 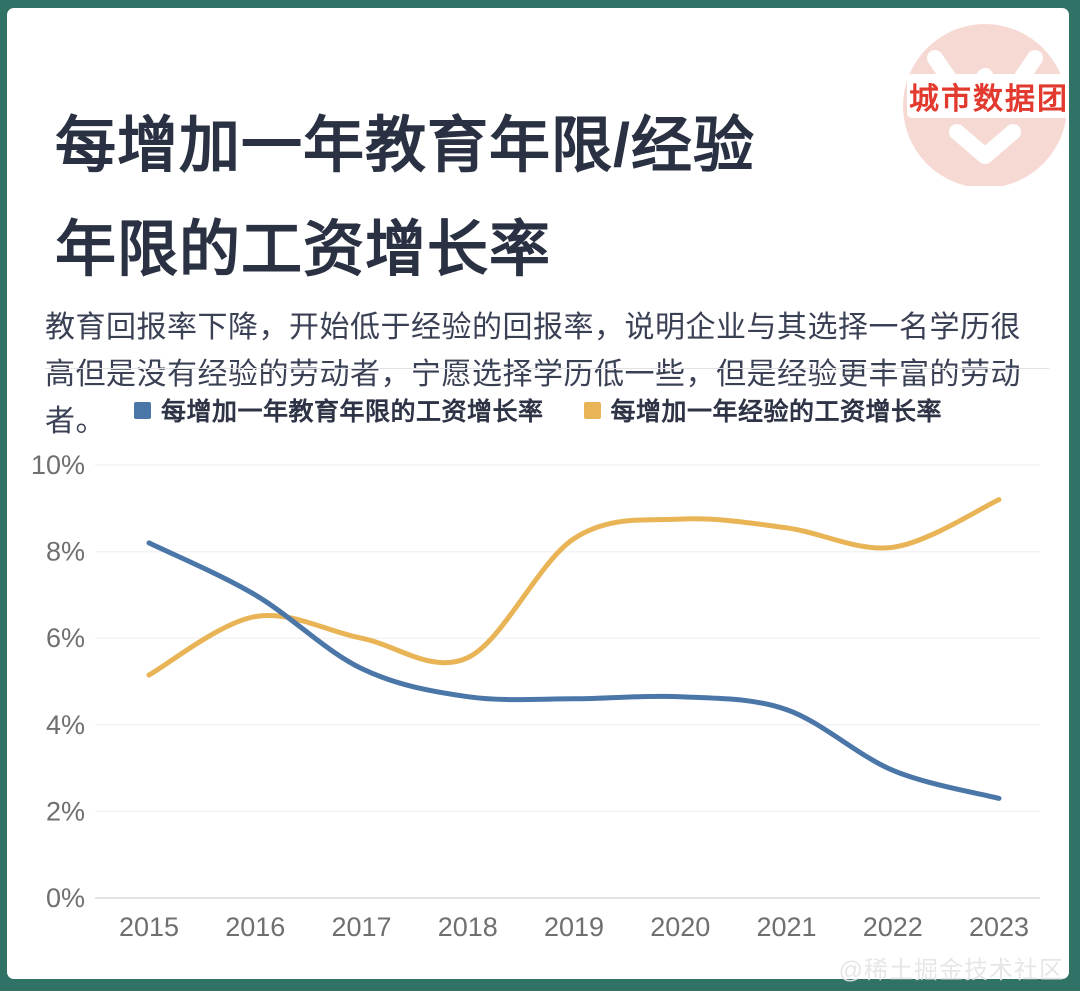 What do you see at coordinates (65, 725) in the screenshot?
I see `y-axis-tick-label: 4%` at bounding box center [65, 725].